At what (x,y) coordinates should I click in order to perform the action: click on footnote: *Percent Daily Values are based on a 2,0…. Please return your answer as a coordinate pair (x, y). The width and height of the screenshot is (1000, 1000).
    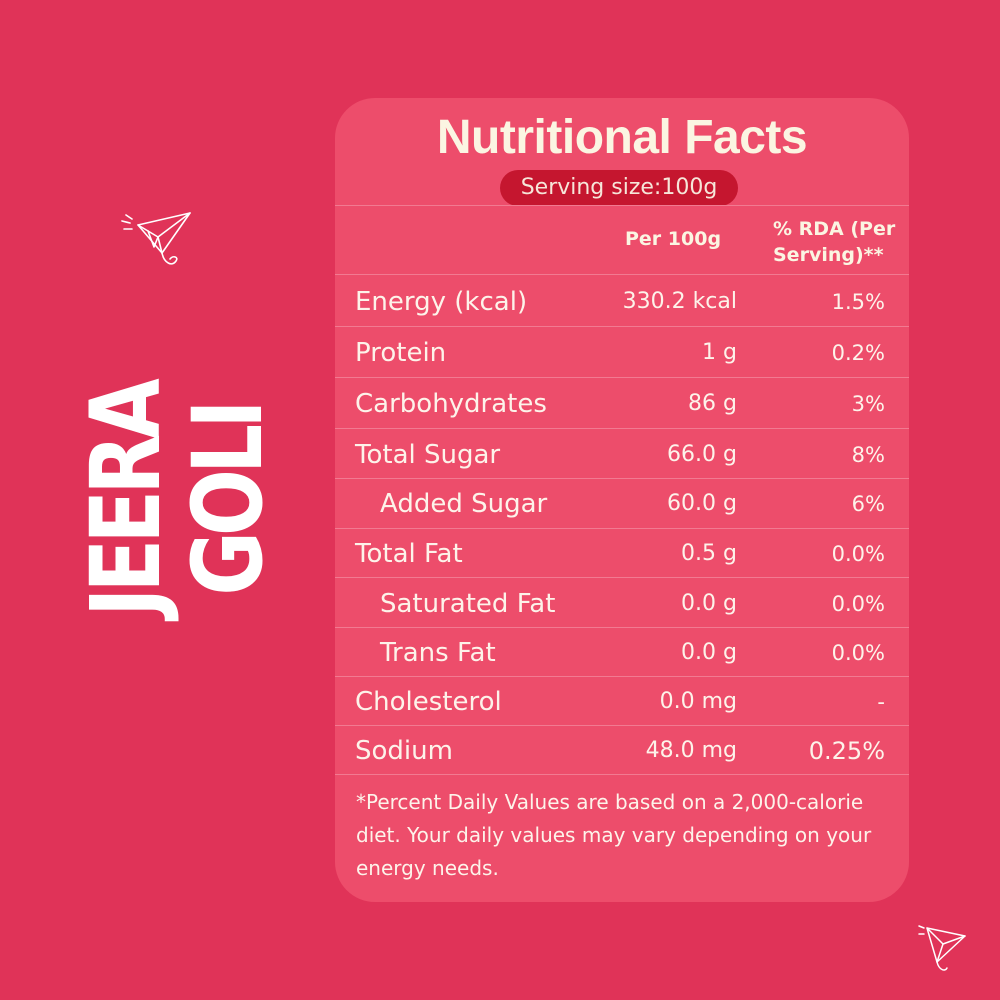
    Looking at the image, I should click on (614, 835).